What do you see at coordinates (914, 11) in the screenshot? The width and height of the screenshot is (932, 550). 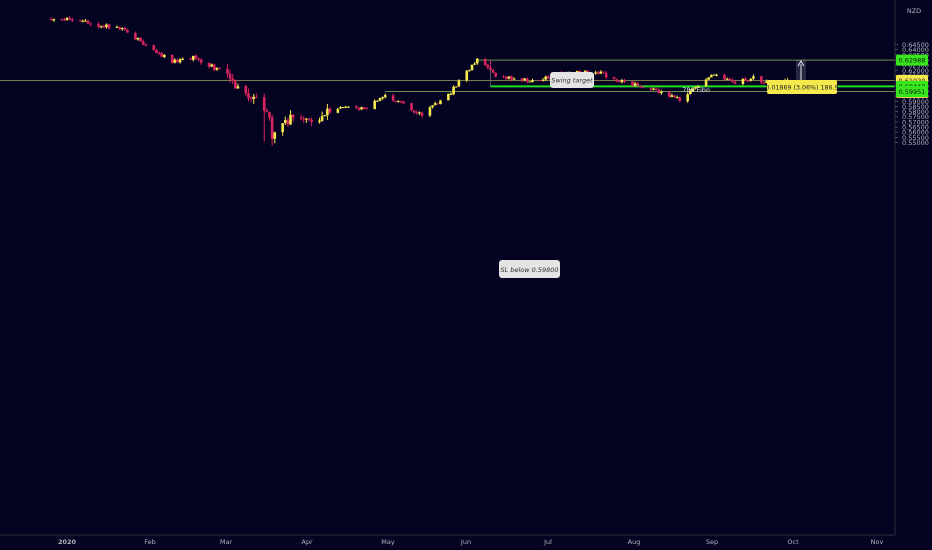 I see `currency-label: NZD` at bounding box center [914, 11].